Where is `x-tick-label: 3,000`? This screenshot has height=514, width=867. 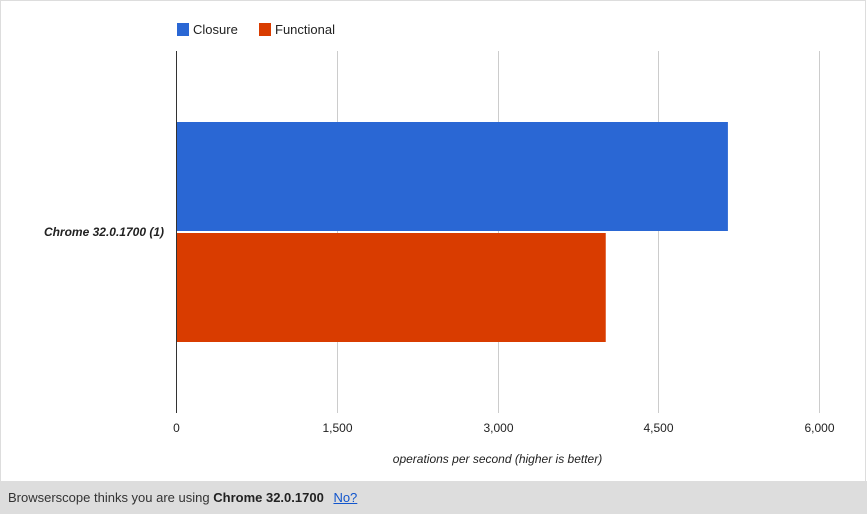 x-tick-label: 3,000 is located at coordinates (498, 428).